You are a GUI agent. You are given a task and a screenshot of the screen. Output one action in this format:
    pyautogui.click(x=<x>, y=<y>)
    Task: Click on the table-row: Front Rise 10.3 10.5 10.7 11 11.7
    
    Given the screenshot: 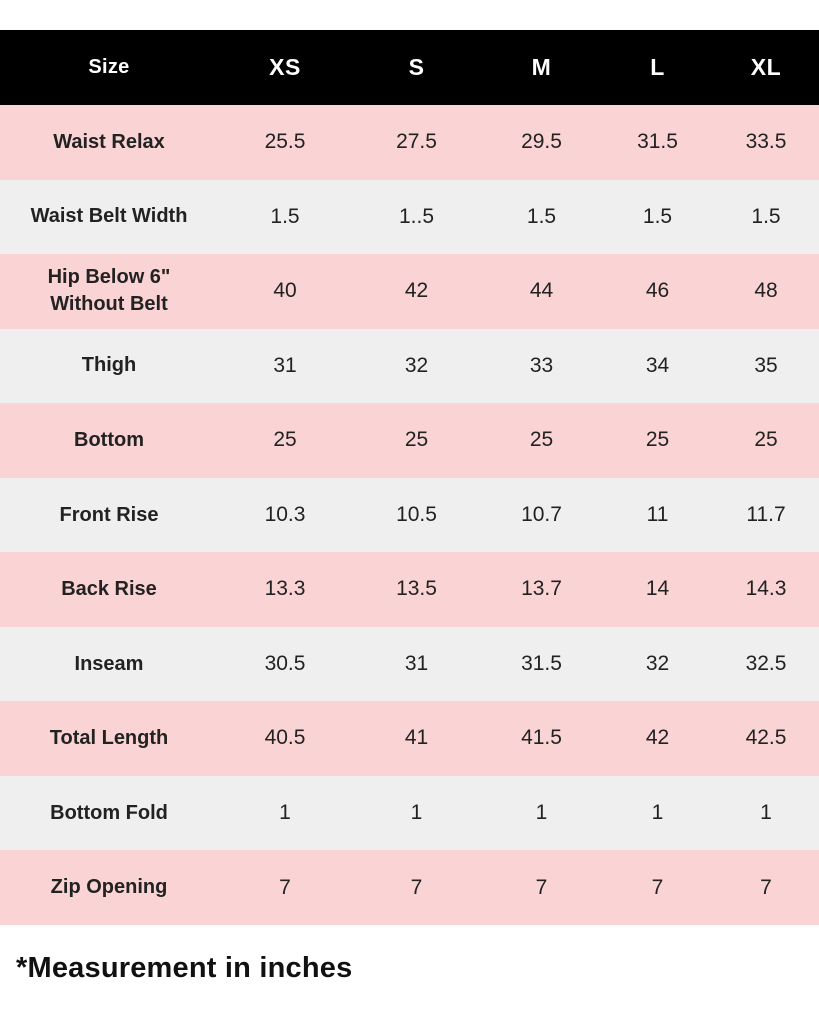 What is the action you would take?
    pyautogui.click(x=409, y=515)
    